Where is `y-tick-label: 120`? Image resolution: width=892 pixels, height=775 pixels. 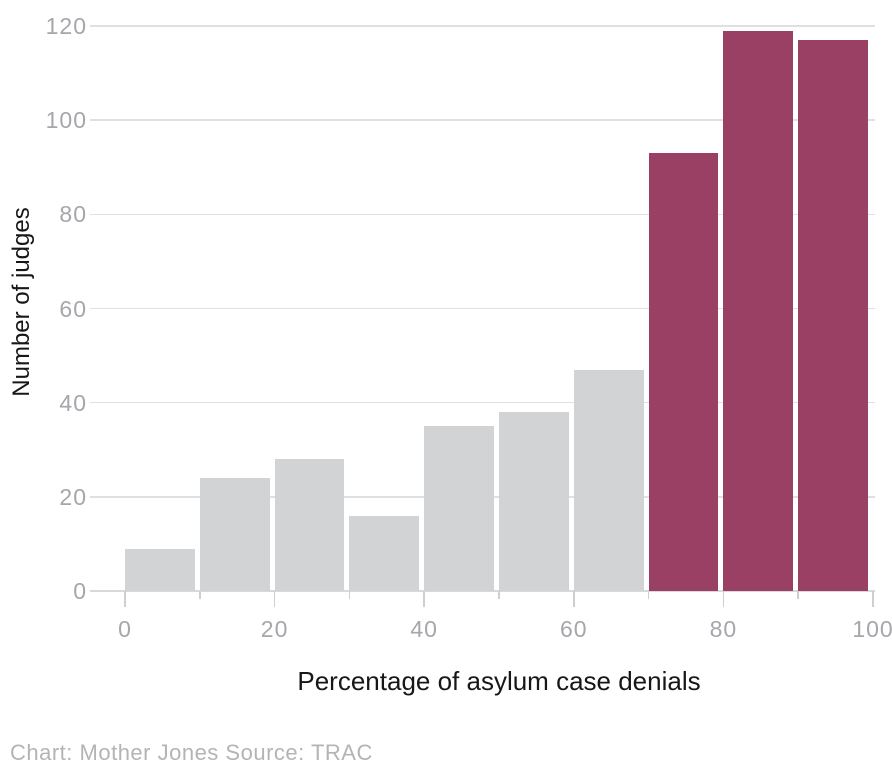
y-tick-label: 120 is located at coordinates (66, 26).